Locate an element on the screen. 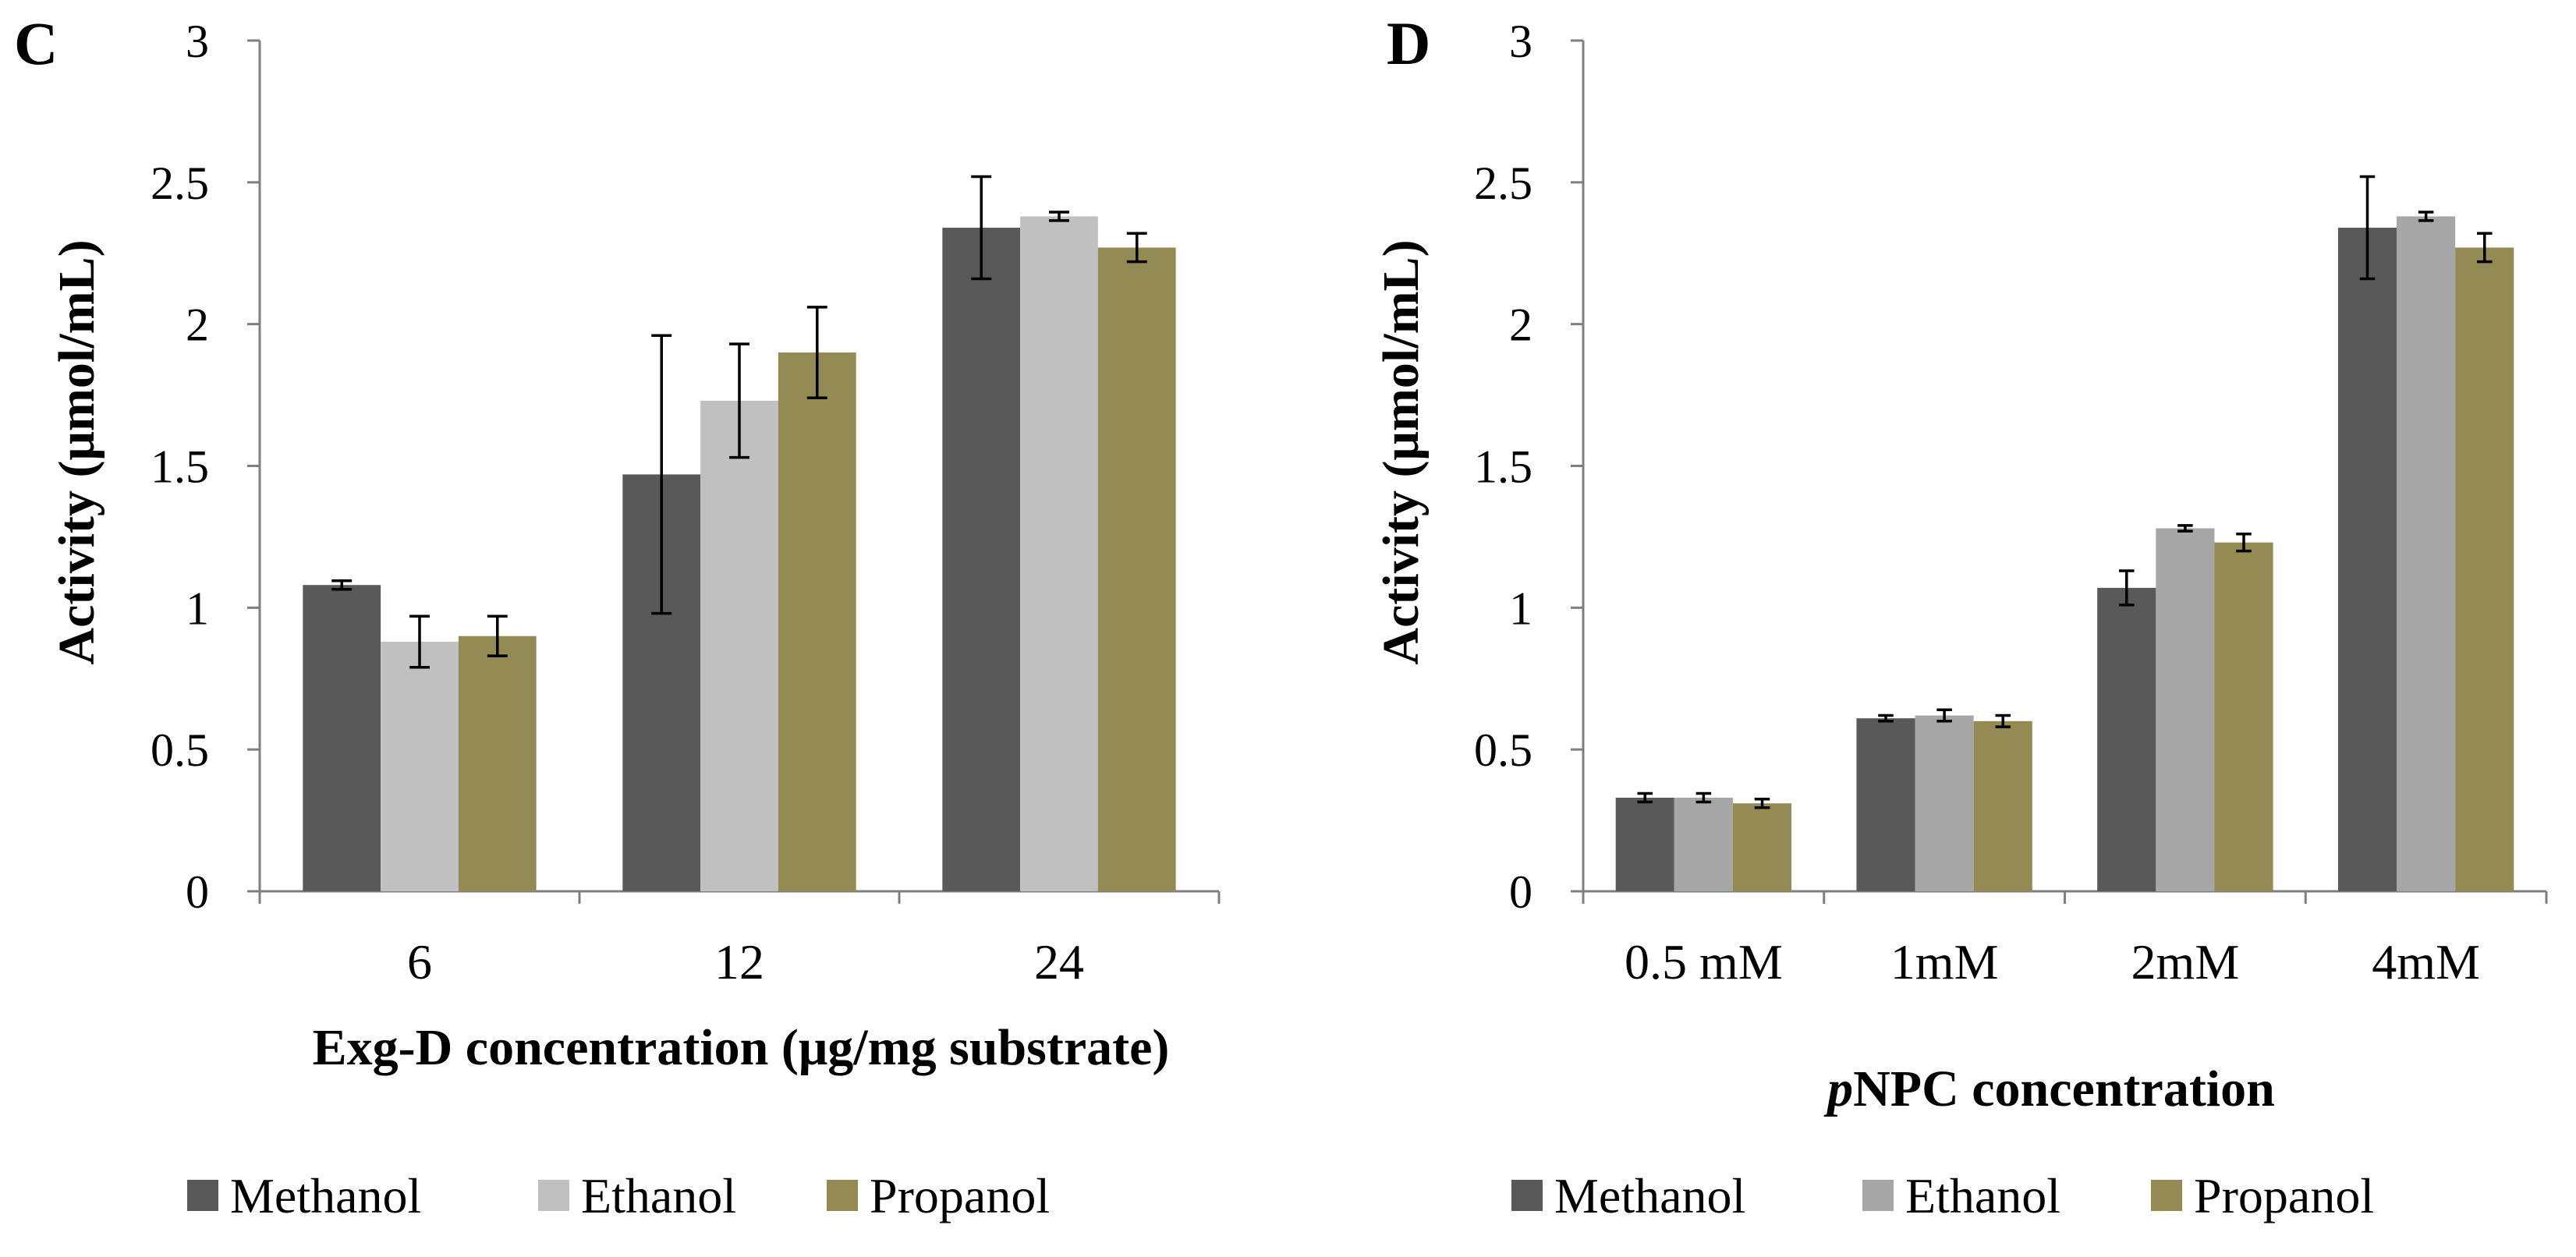  bar-propanol-1mm is located at coordinates (2003, 806).